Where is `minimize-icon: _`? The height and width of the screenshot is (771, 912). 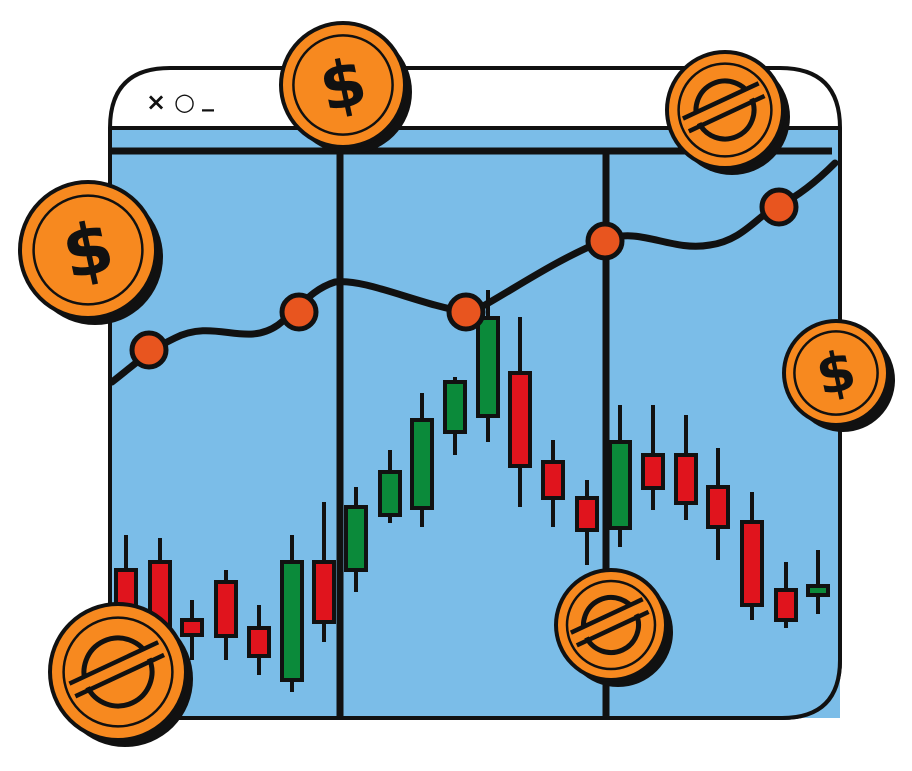
minimize-icon: _ is located at coordinates (208, 98).